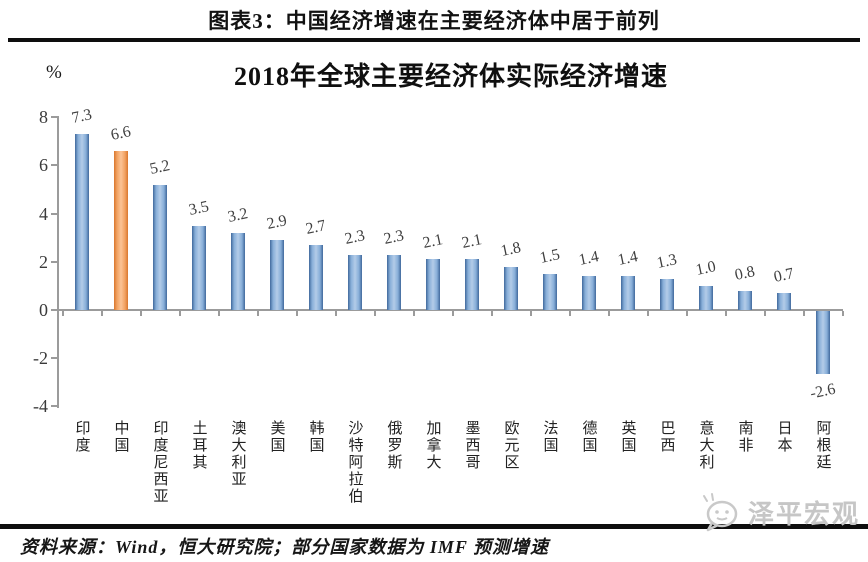 This screenshot has height=562, width=868. I want to click on category-label: 加拿大, so click(432, 445).